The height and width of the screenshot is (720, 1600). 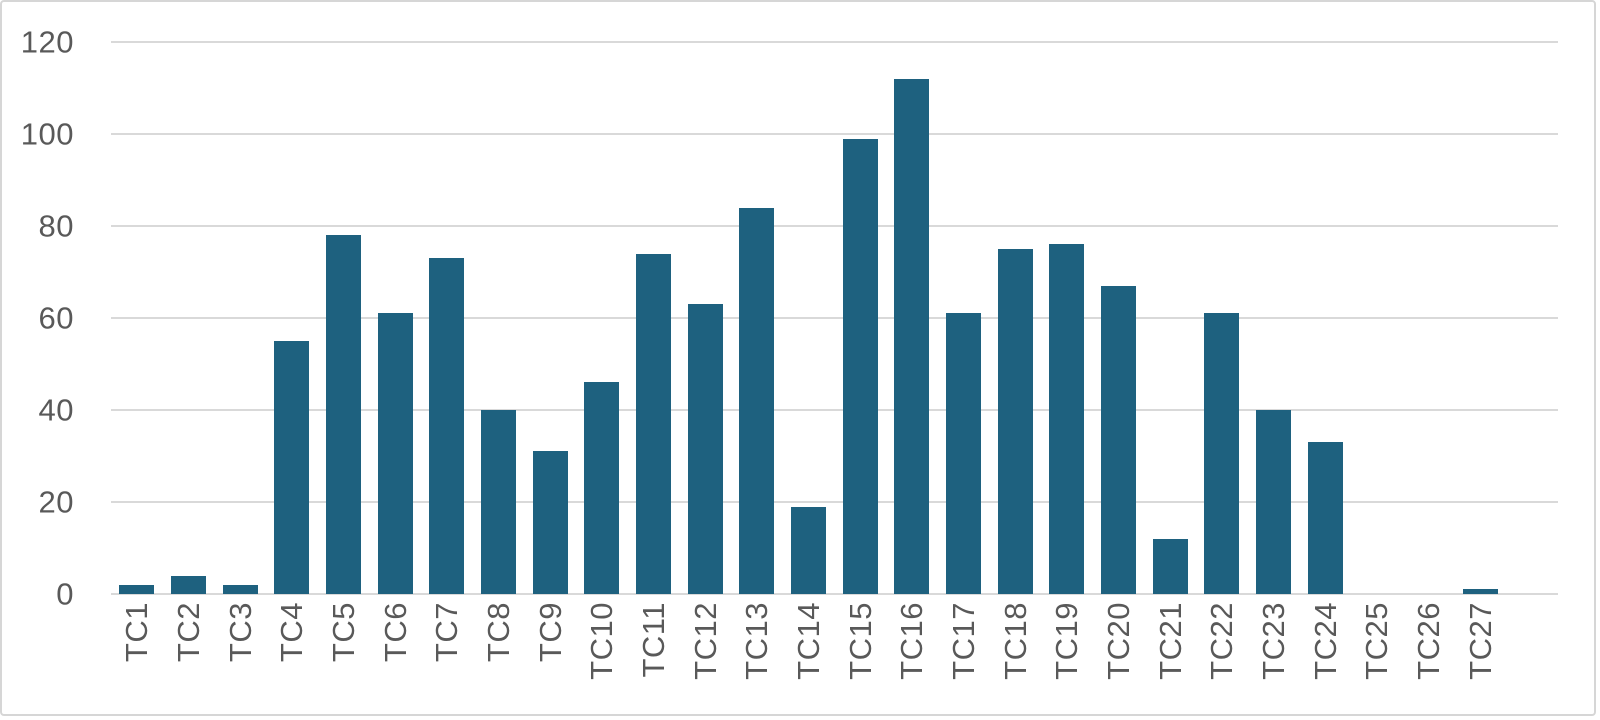 What do you see at coordinates (912, 336) in the screenshot?
I see `bar-TC16` at bounding box center [912, 336].